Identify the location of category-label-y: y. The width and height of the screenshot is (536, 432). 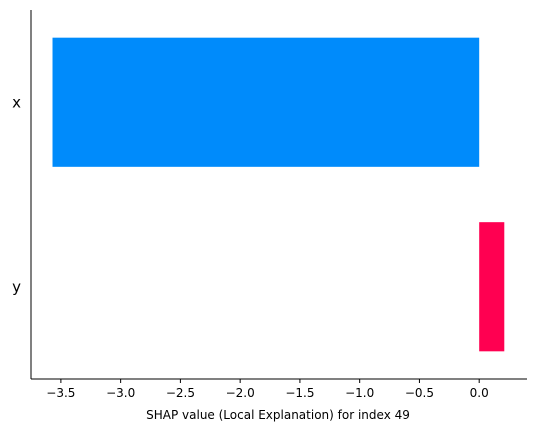
(16, 287).